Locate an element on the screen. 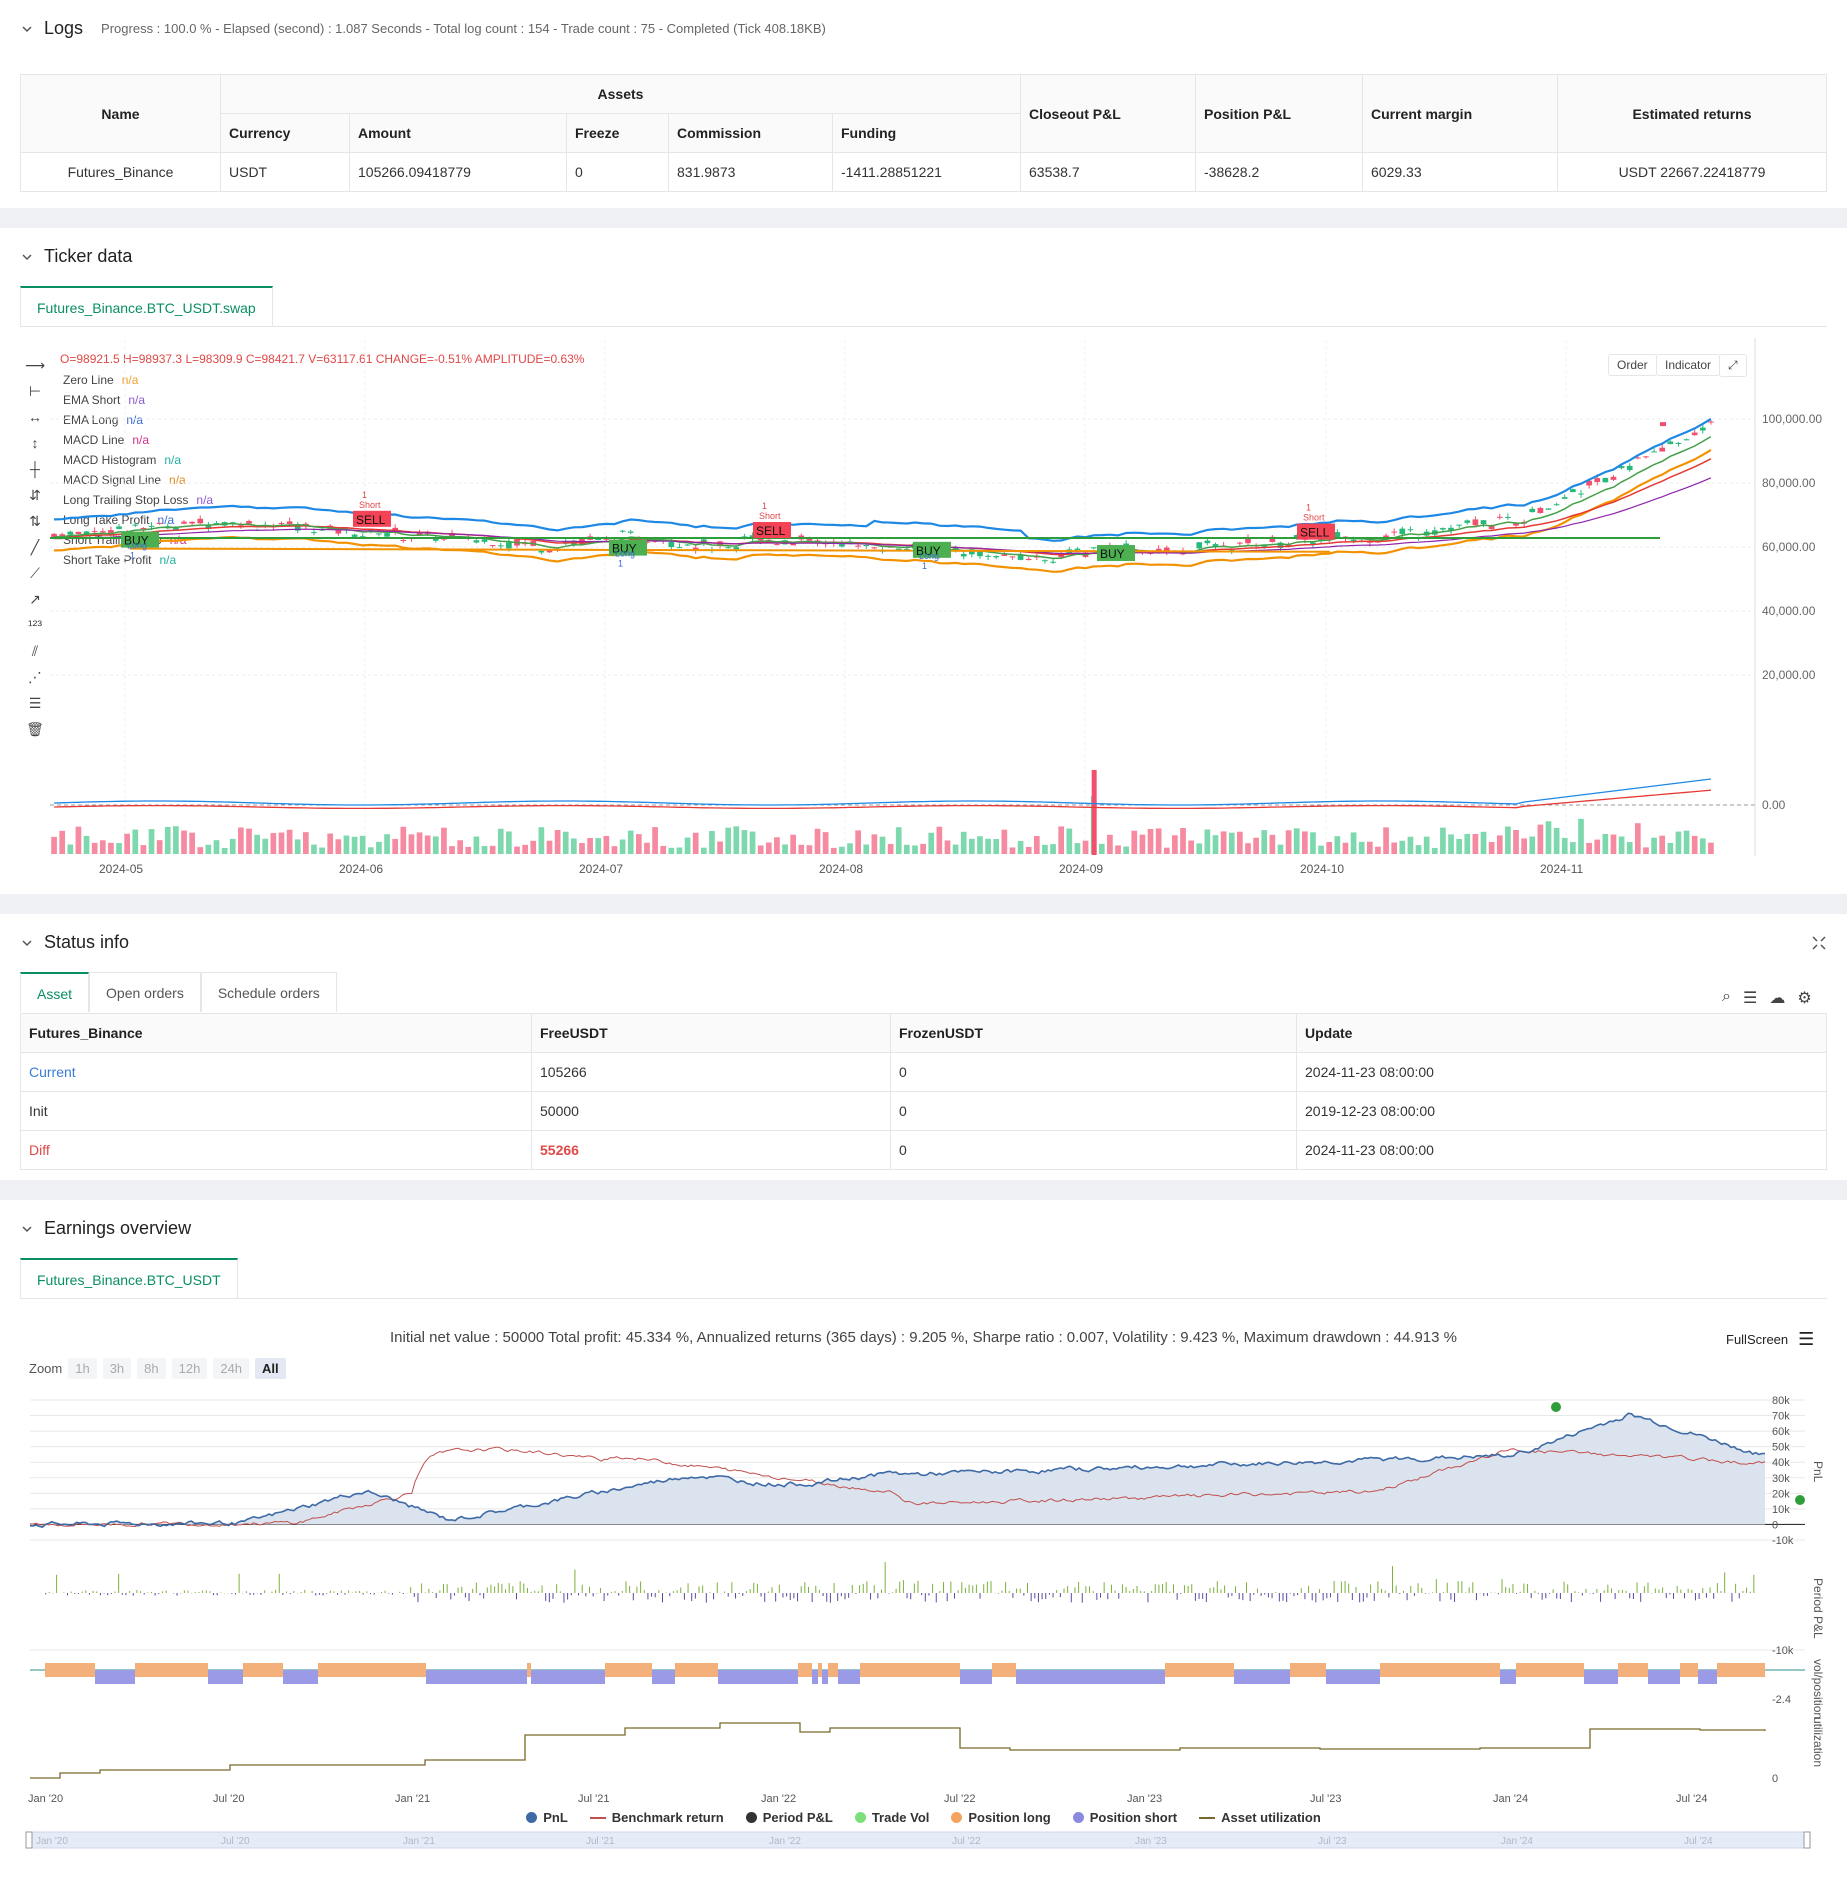 The height and width of the screenshot is (1881, 1847). tab-open-orders: Open orders is located at coordinates (145, 992).